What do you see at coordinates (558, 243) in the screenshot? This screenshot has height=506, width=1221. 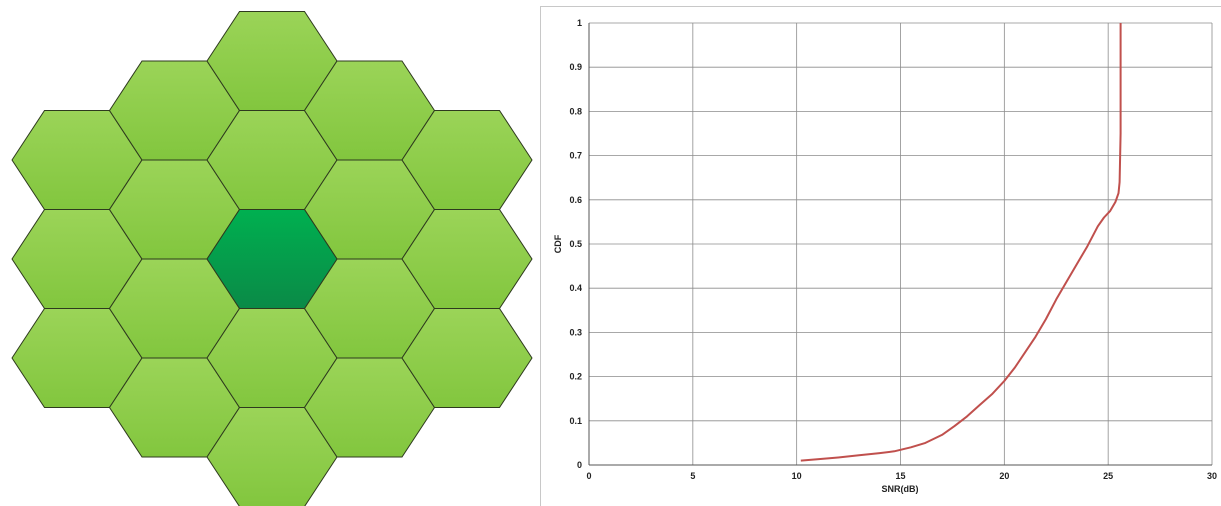 I see `y-axis-title: CDF` at bounding box center [558, 243].